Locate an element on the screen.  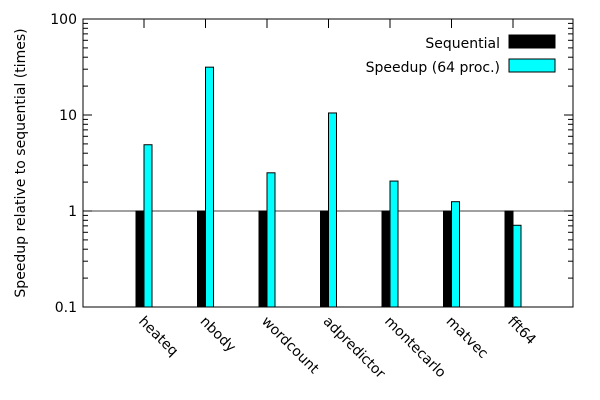
x-tick-label-adpredictor: adpredictor is located at coordinates (354, 348).